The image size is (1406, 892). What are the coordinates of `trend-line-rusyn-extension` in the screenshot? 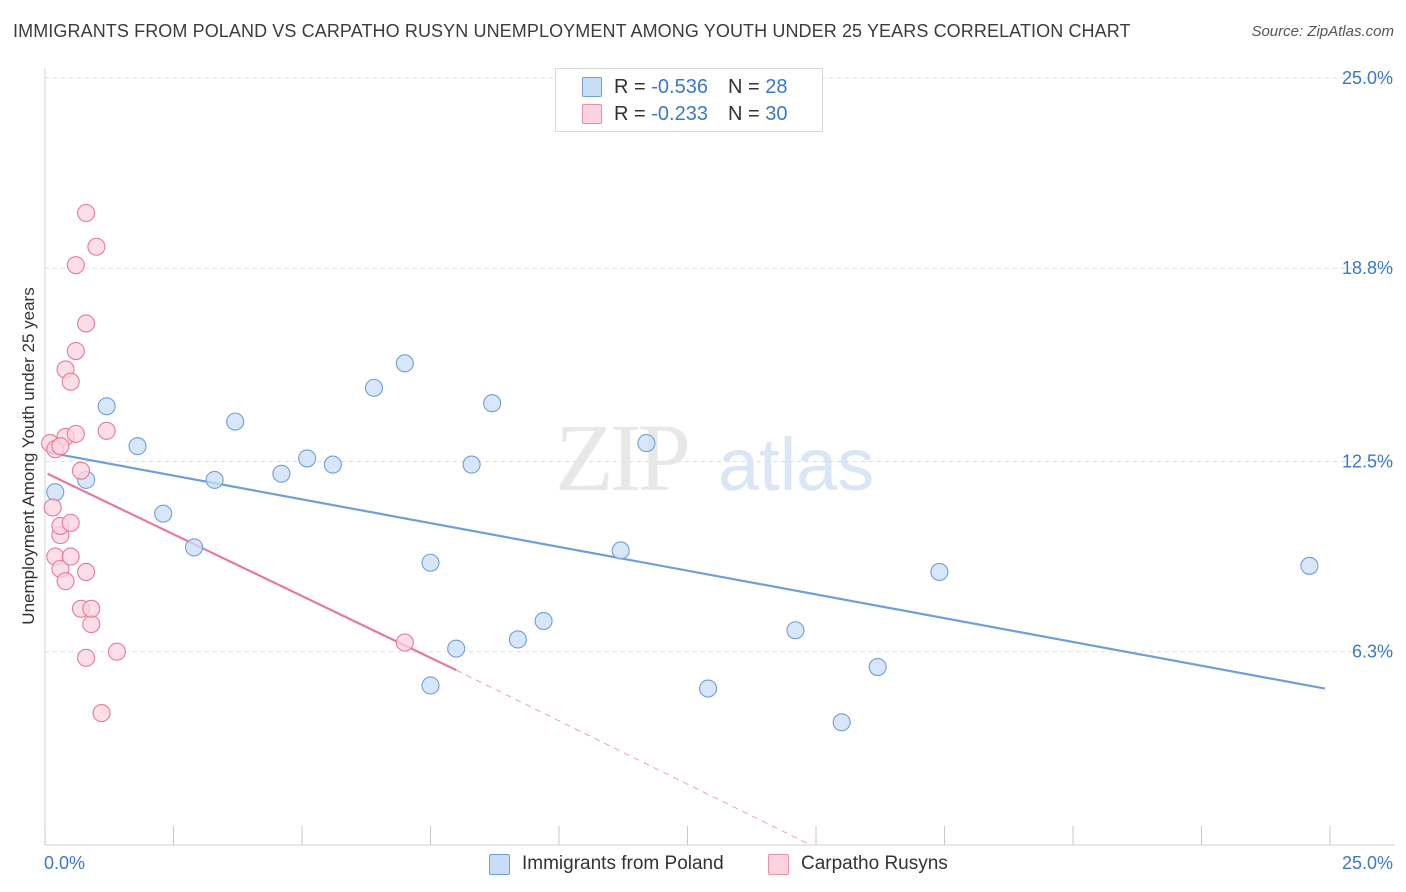 It's located at (633, 757).